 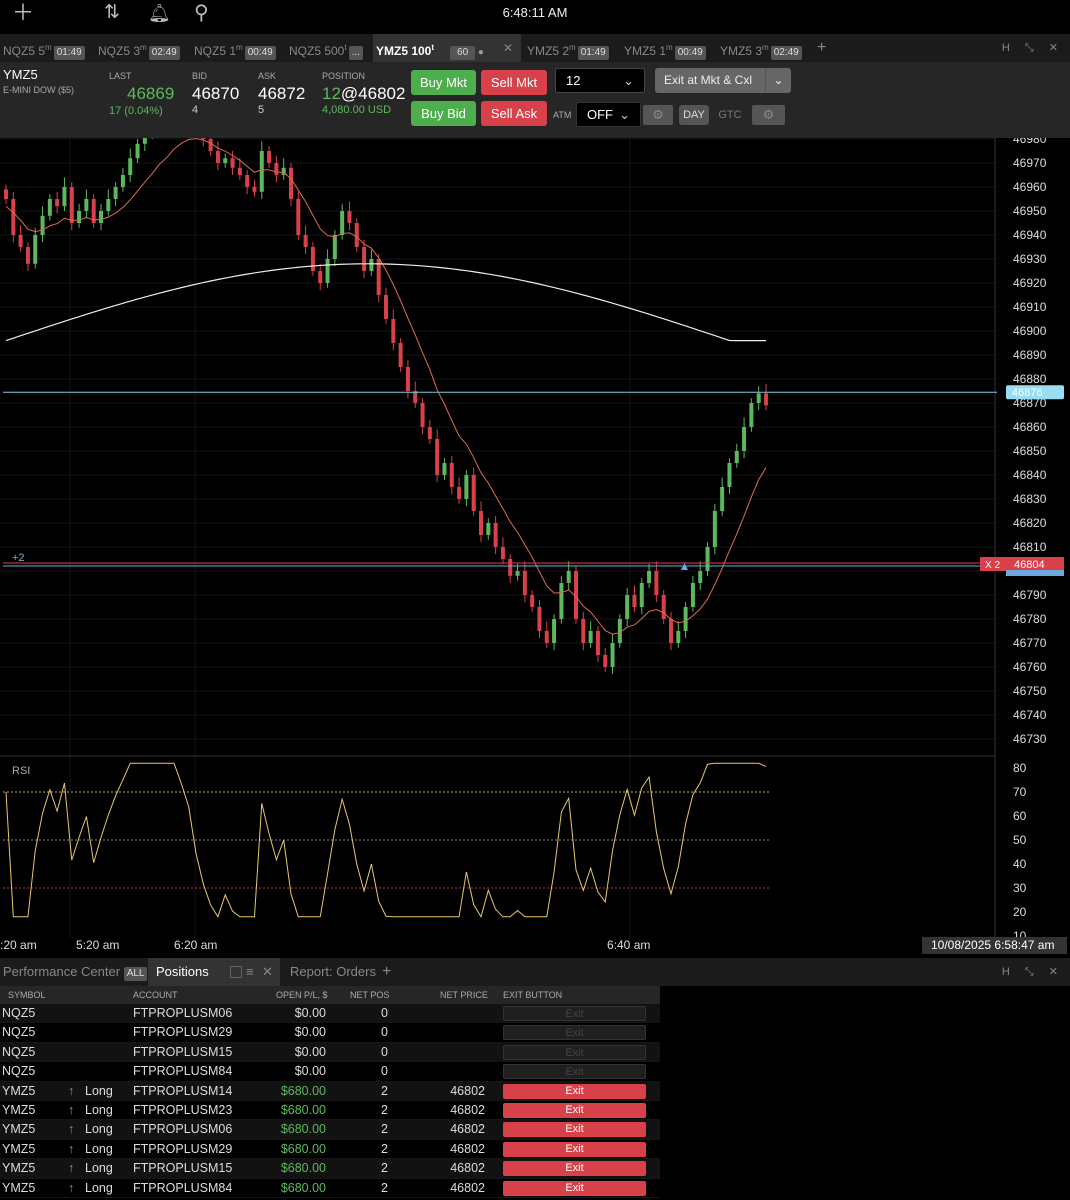 What do you see at coordinates (23, 12) in the screenshot?
I see `plus-icon: ＋` at bounding box center [23, 12].